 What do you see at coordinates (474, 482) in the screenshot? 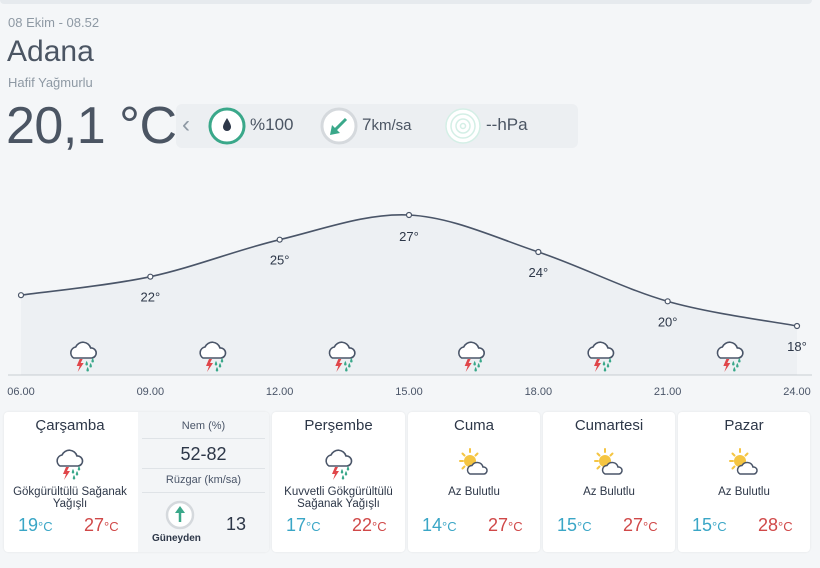
I see `day-card: Cuma Az Bulutlu 14°C 27°C` at bounding box center [474, 482].